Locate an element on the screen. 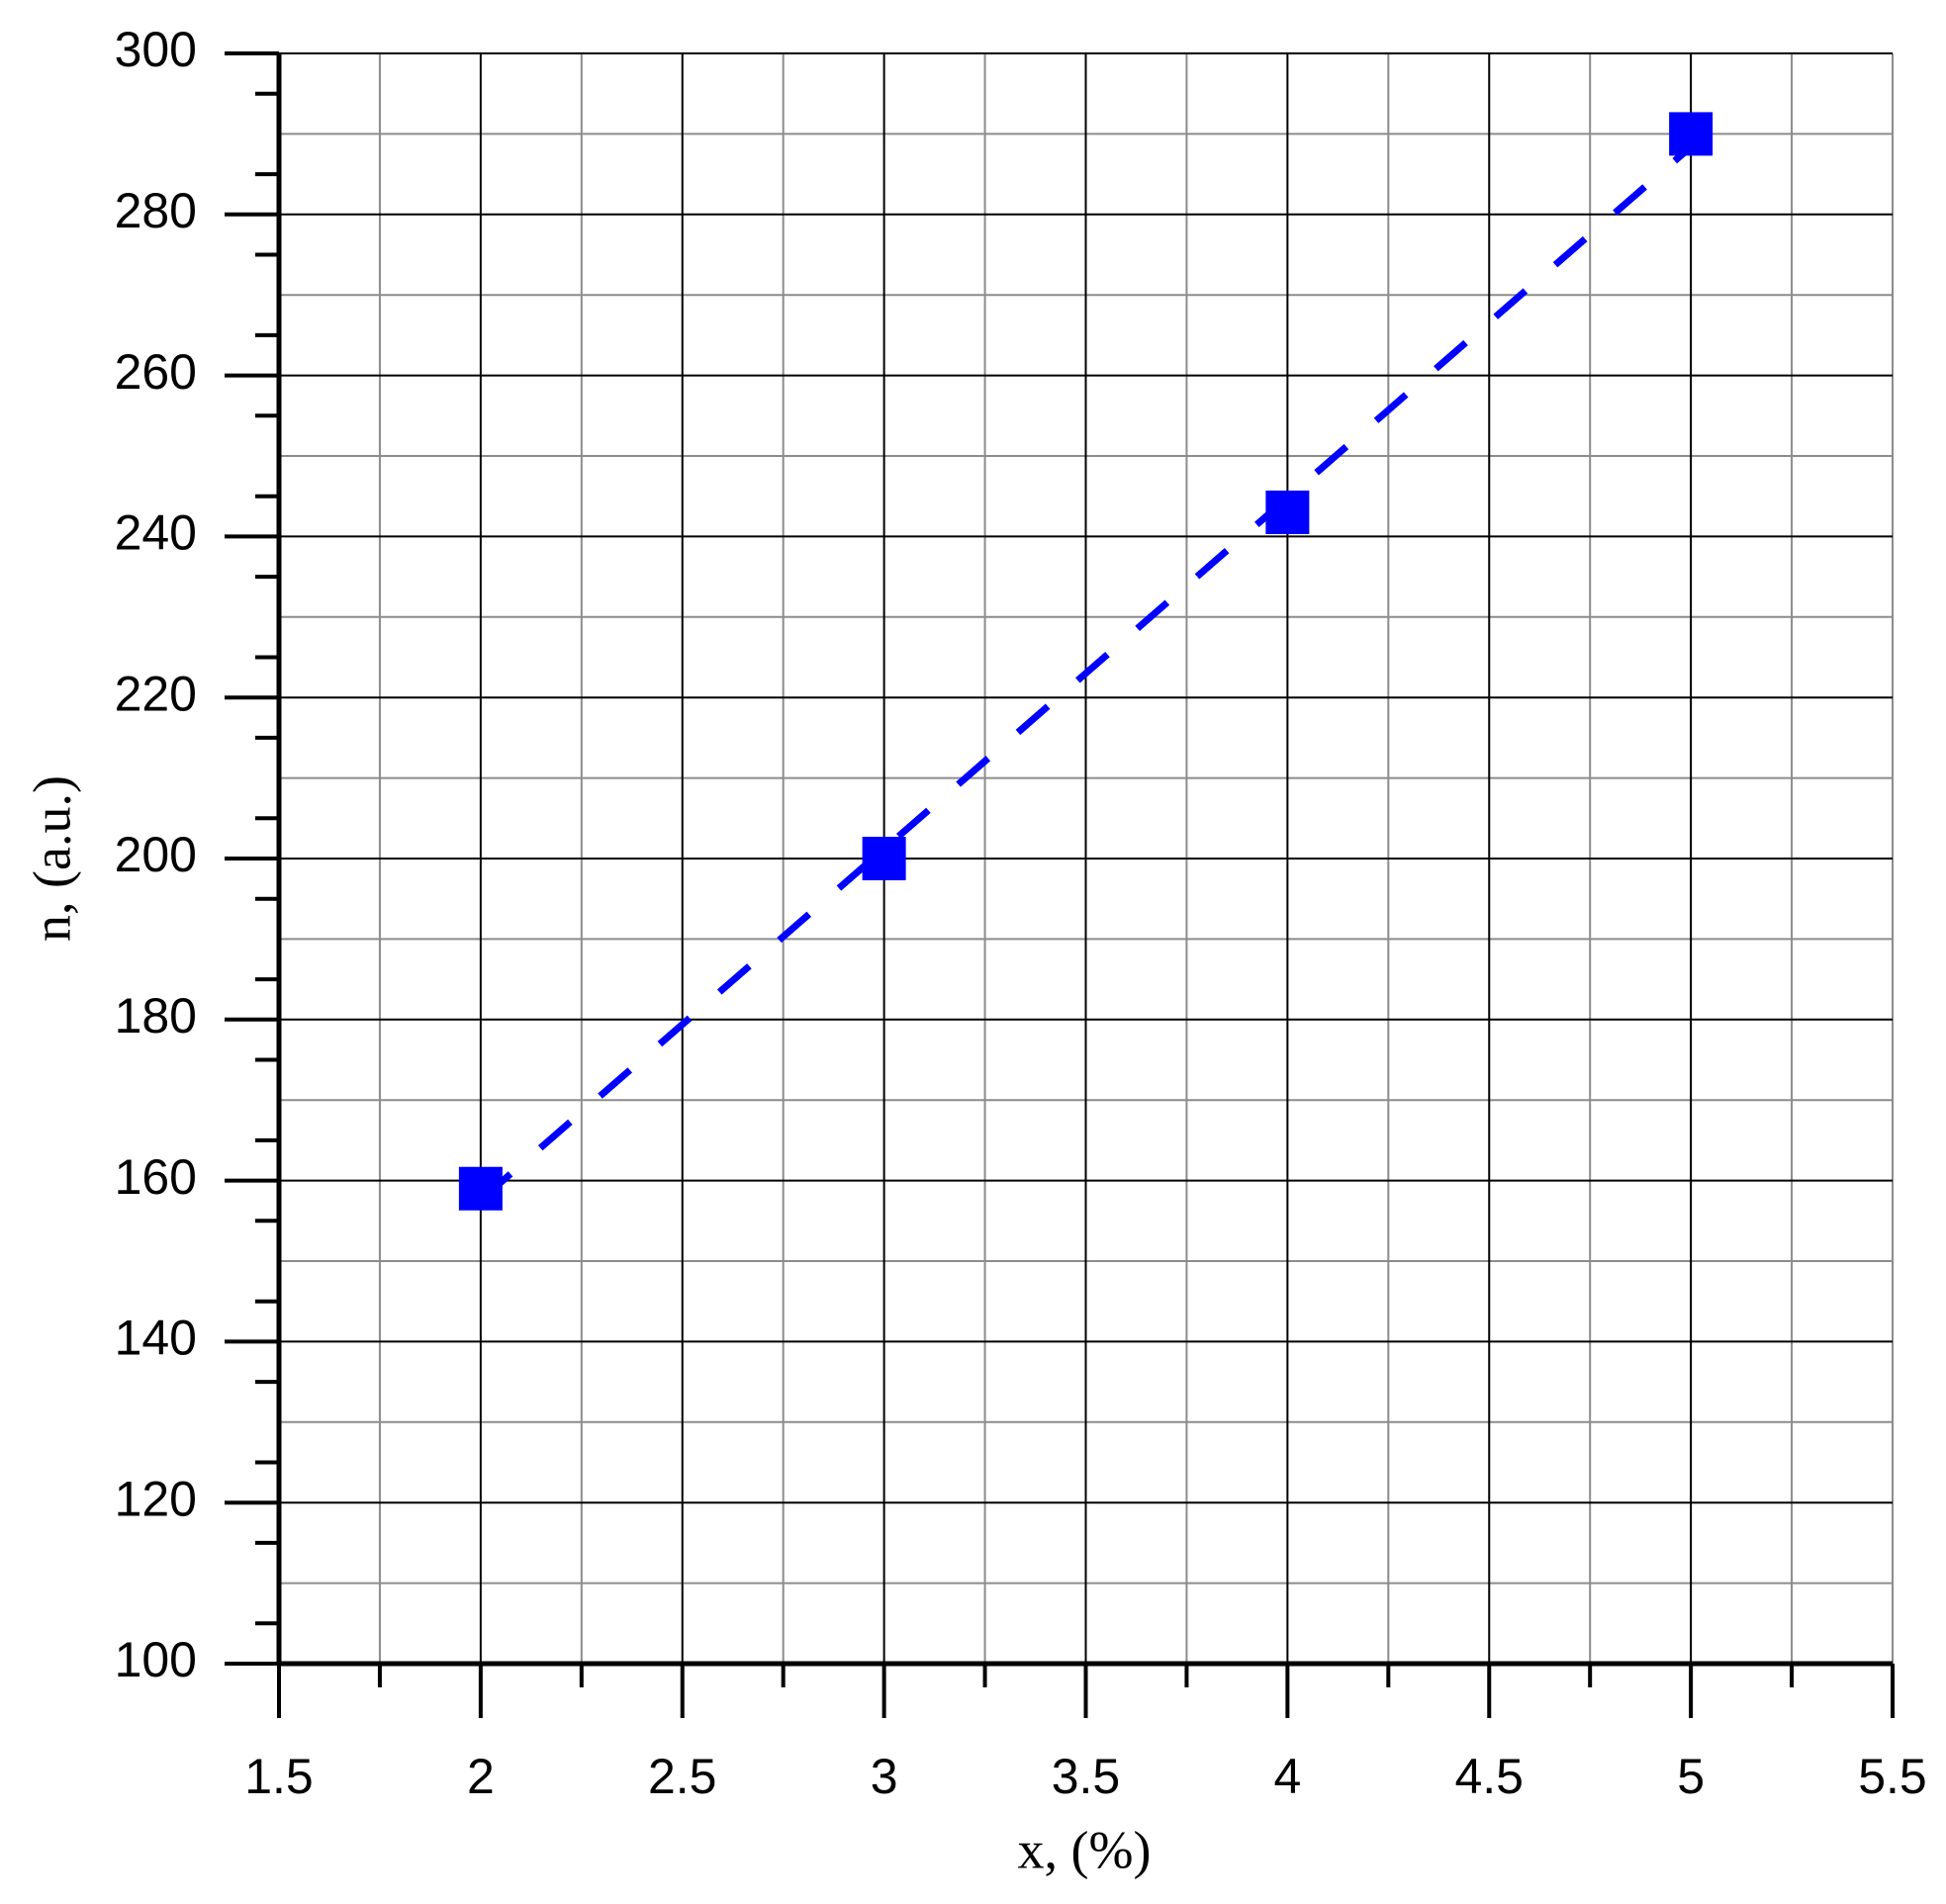  x-tick-label: 5 is located at coordinates (1691, 1776).